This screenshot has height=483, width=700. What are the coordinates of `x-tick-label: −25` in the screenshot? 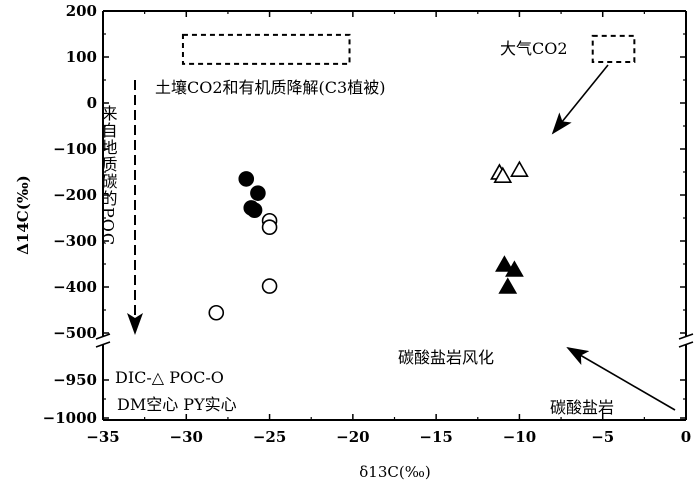 It's located at (269, 437).